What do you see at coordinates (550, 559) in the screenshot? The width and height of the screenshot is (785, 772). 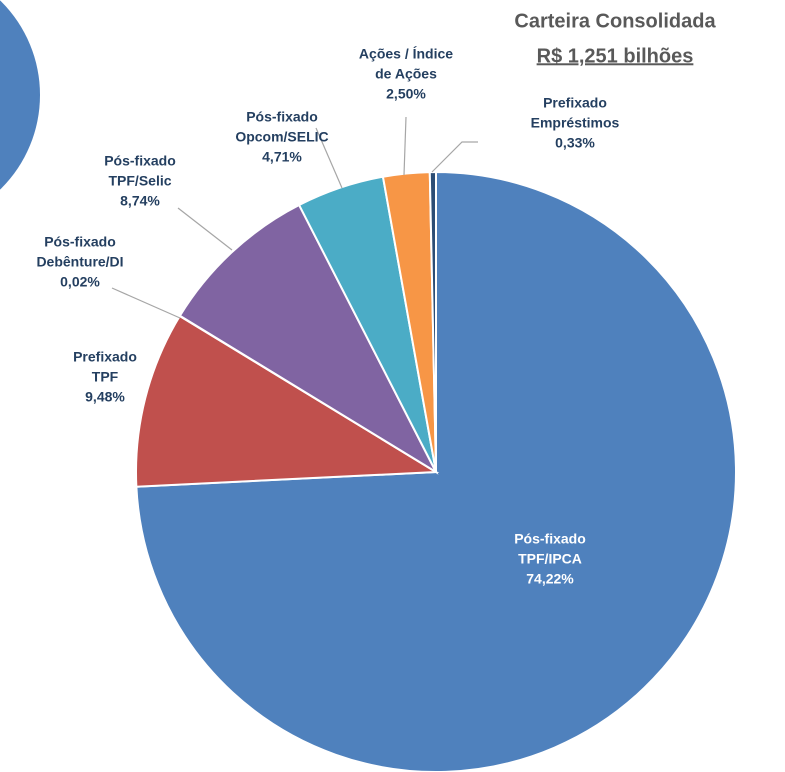 I see `slice-label: TPF/IPCA` at bounding box center [550, 559].